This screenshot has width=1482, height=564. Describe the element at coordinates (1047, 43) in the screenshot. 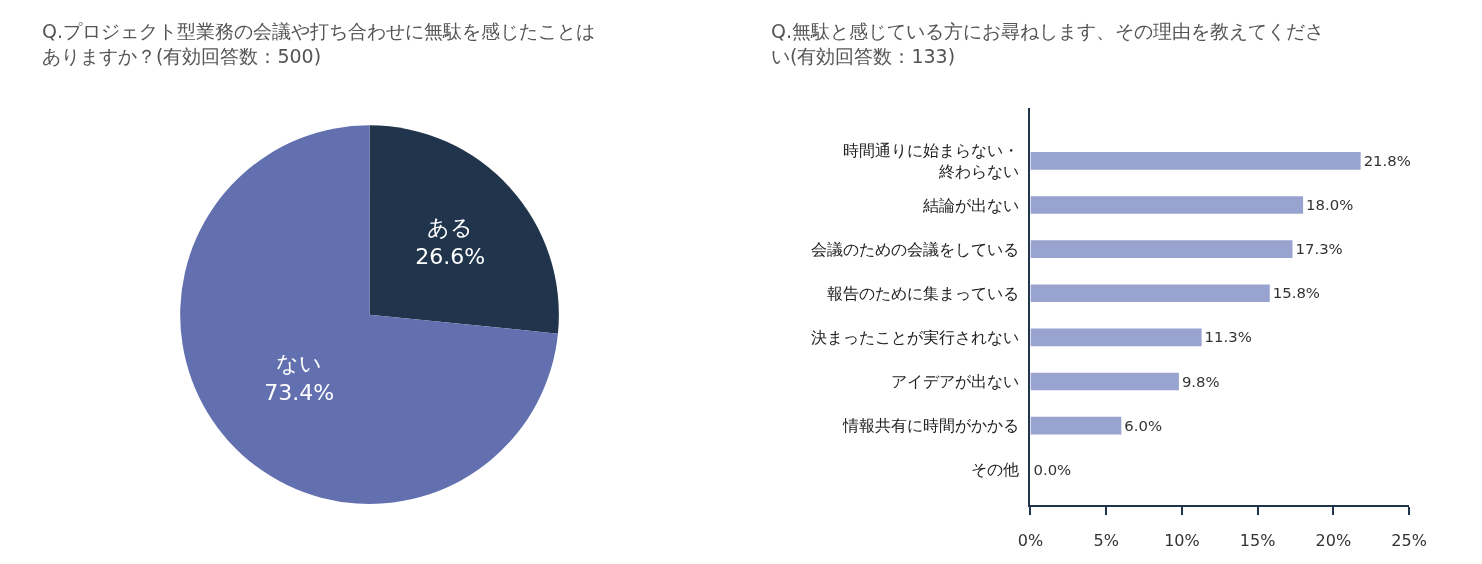

I see `chart-title: Q.無駄と感じている方にお尋ねします、その理由を教えてください(有効回答数：133)` at that location.